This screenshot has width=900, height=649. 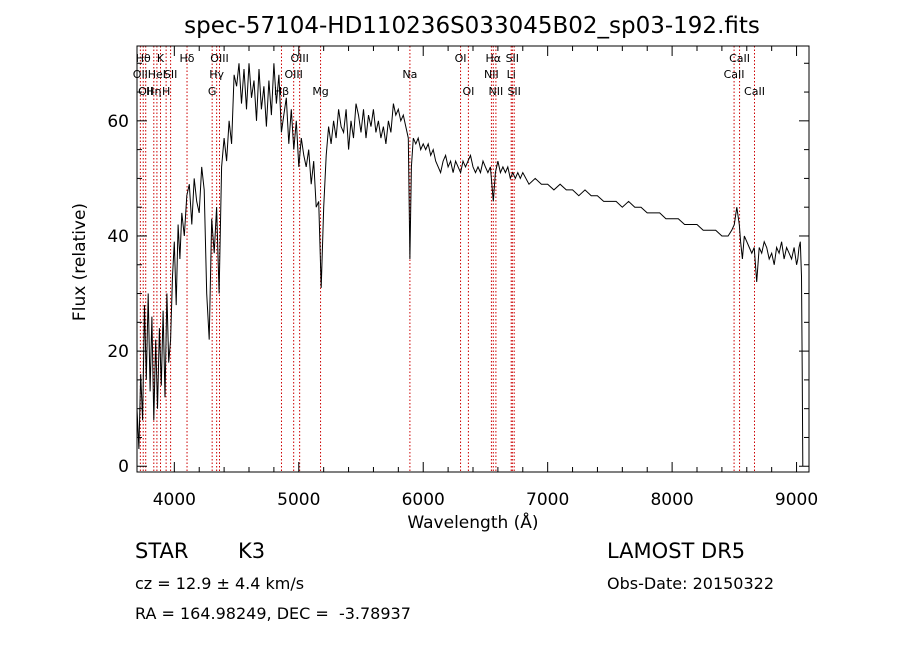 What do you see at coordinates (153, 91) in the screenshot?
I see `line-marker-label: Hη` at bounding box center [153, 91].